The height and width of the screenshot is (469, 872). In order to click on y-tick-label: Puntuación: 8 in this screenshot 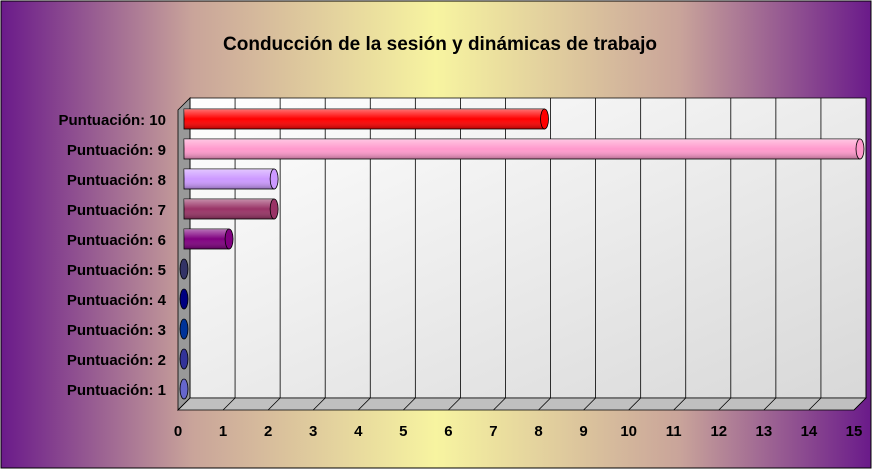, I will do `click(116, 180)`.